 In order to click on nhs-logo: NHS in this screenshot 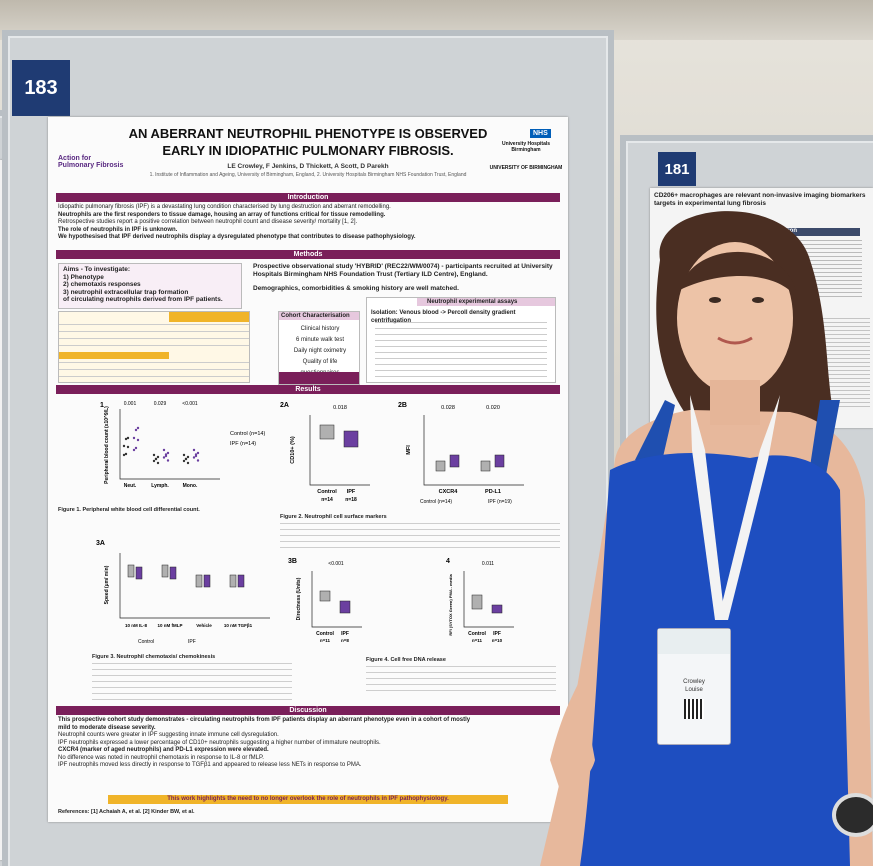, I will do `click(540, 133)`.